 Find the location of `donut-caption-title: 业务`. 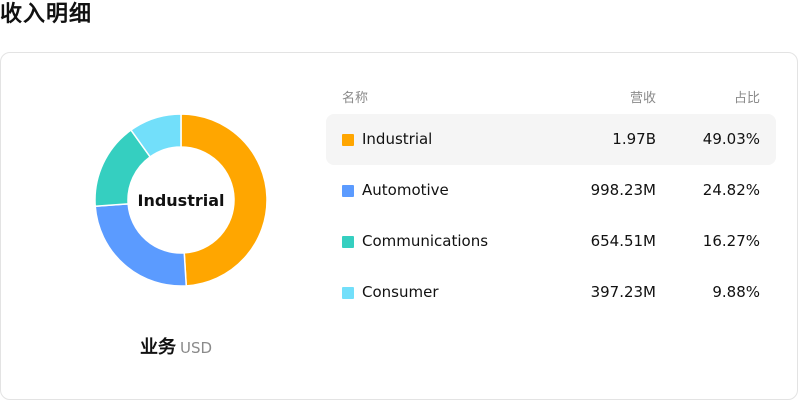

donut-caption-title: 业务 is located at coordinates (157, 347).